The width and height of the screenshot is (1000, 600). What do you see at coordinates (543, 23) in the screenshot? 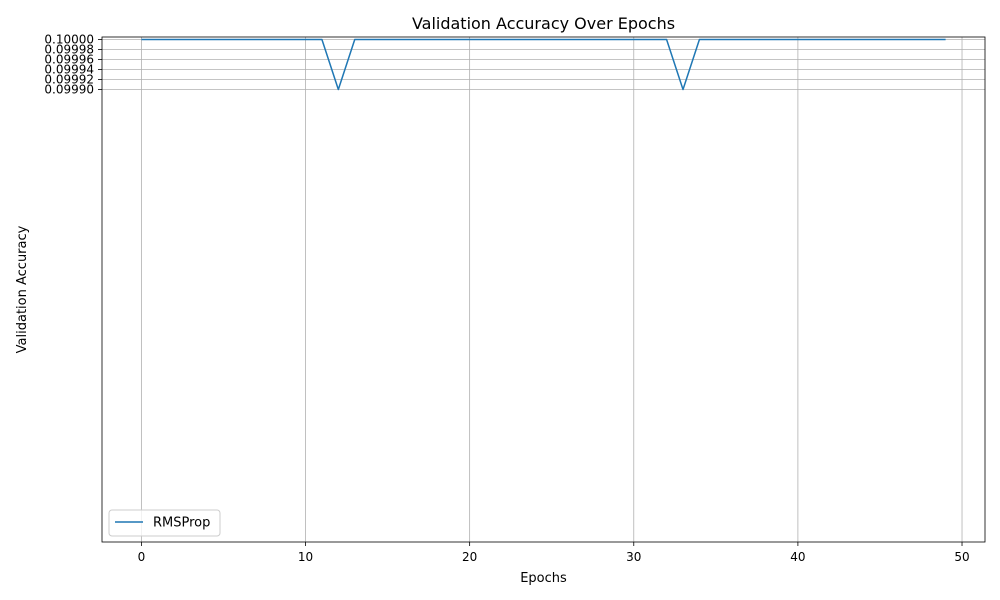
I see `chart-title: Validation Accuracy Over Epochs` at bounding box center [543, 23].